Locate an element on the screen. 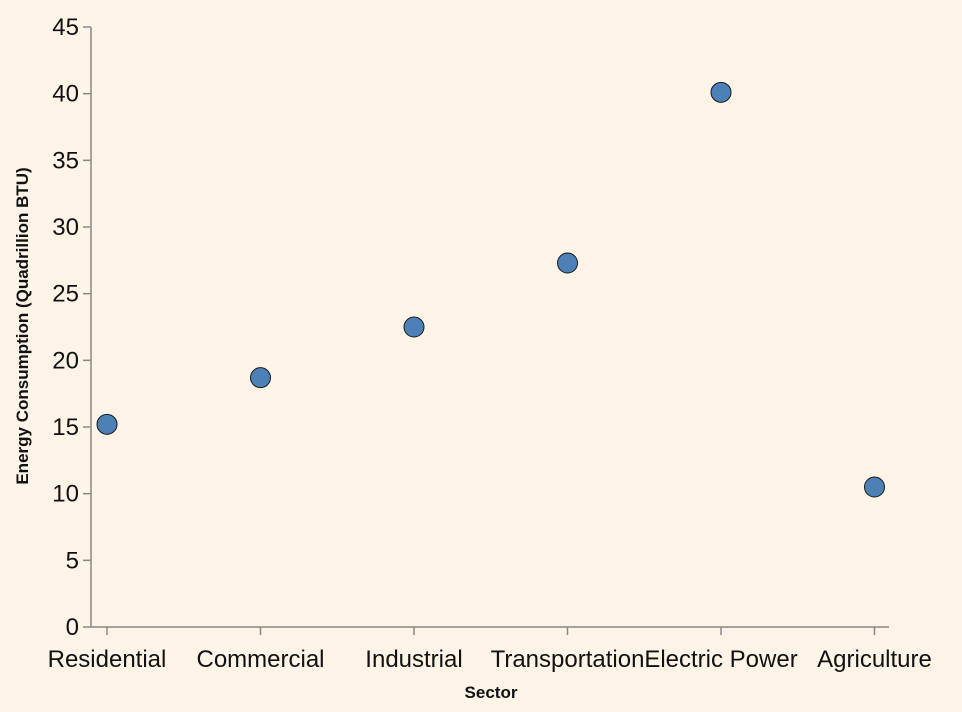 The width and height of the screenshot is (962, 712). x-tick-label: Agriculture is located at coordinates (874, 659).